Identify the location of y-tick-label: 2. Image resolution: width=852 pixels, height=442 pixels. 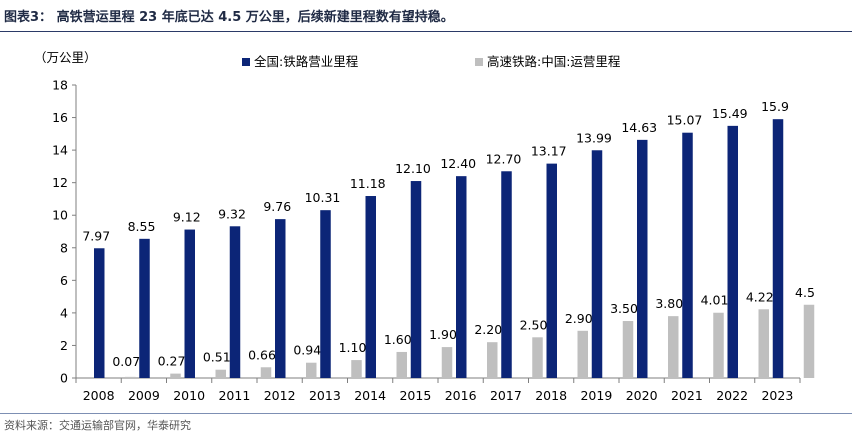
(64, 345).